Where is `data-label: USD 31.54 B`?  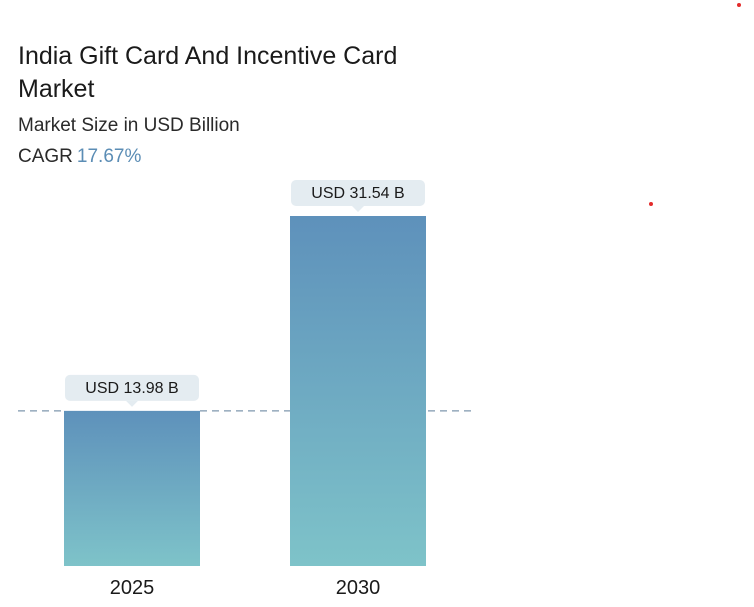 data-label: USD 31.54 B is located at coordinates (357, 193).